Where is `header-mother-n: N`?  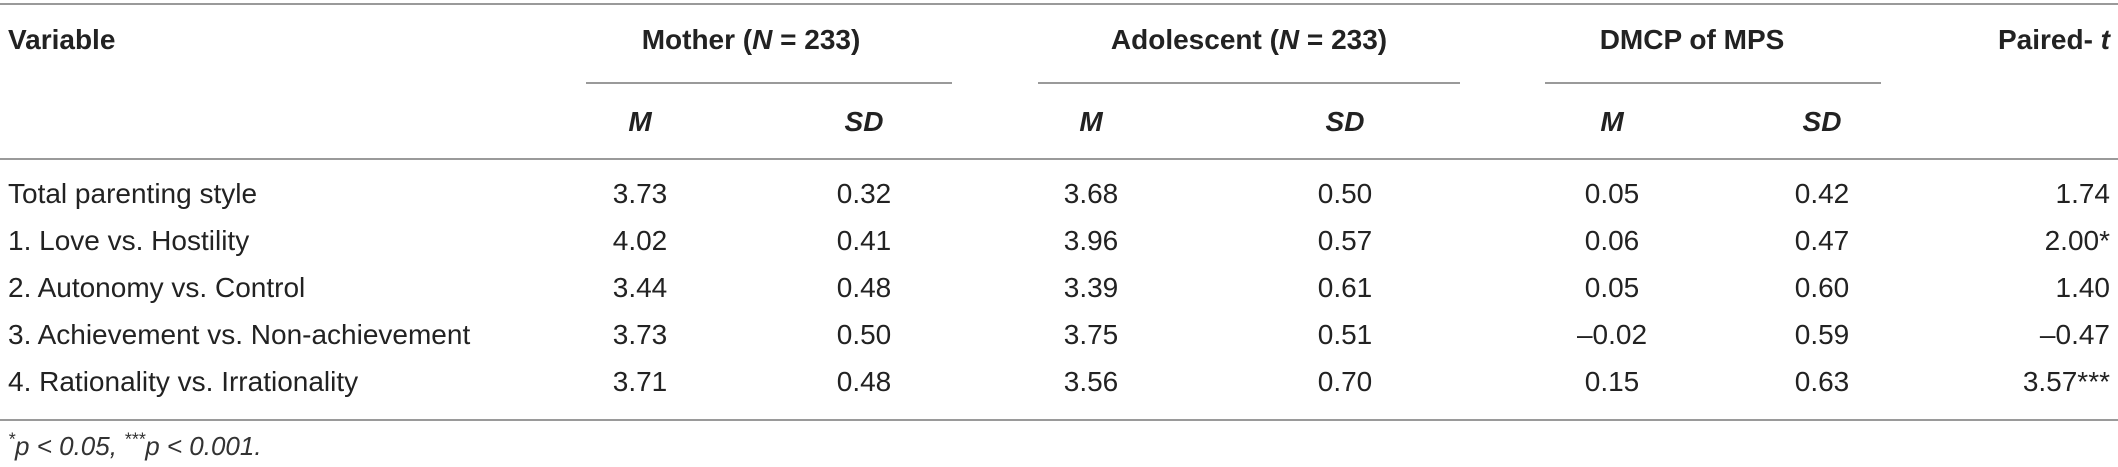
header-mother-n: N is located at coordinates (762, 39).